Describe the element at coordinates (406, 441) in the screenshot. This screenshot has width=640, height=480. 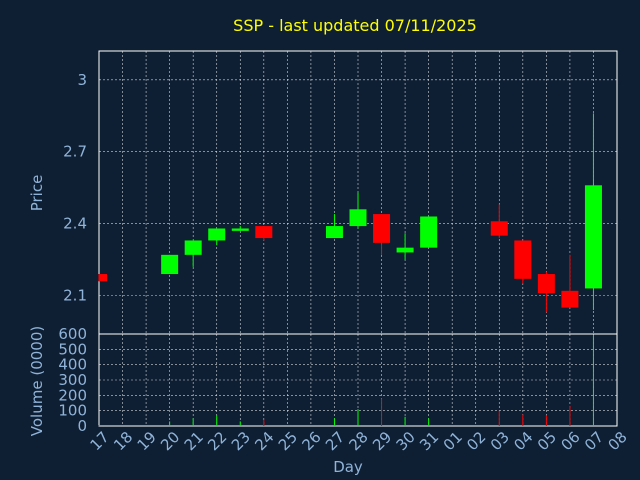
I see `day-tick-label: 30` at that location.